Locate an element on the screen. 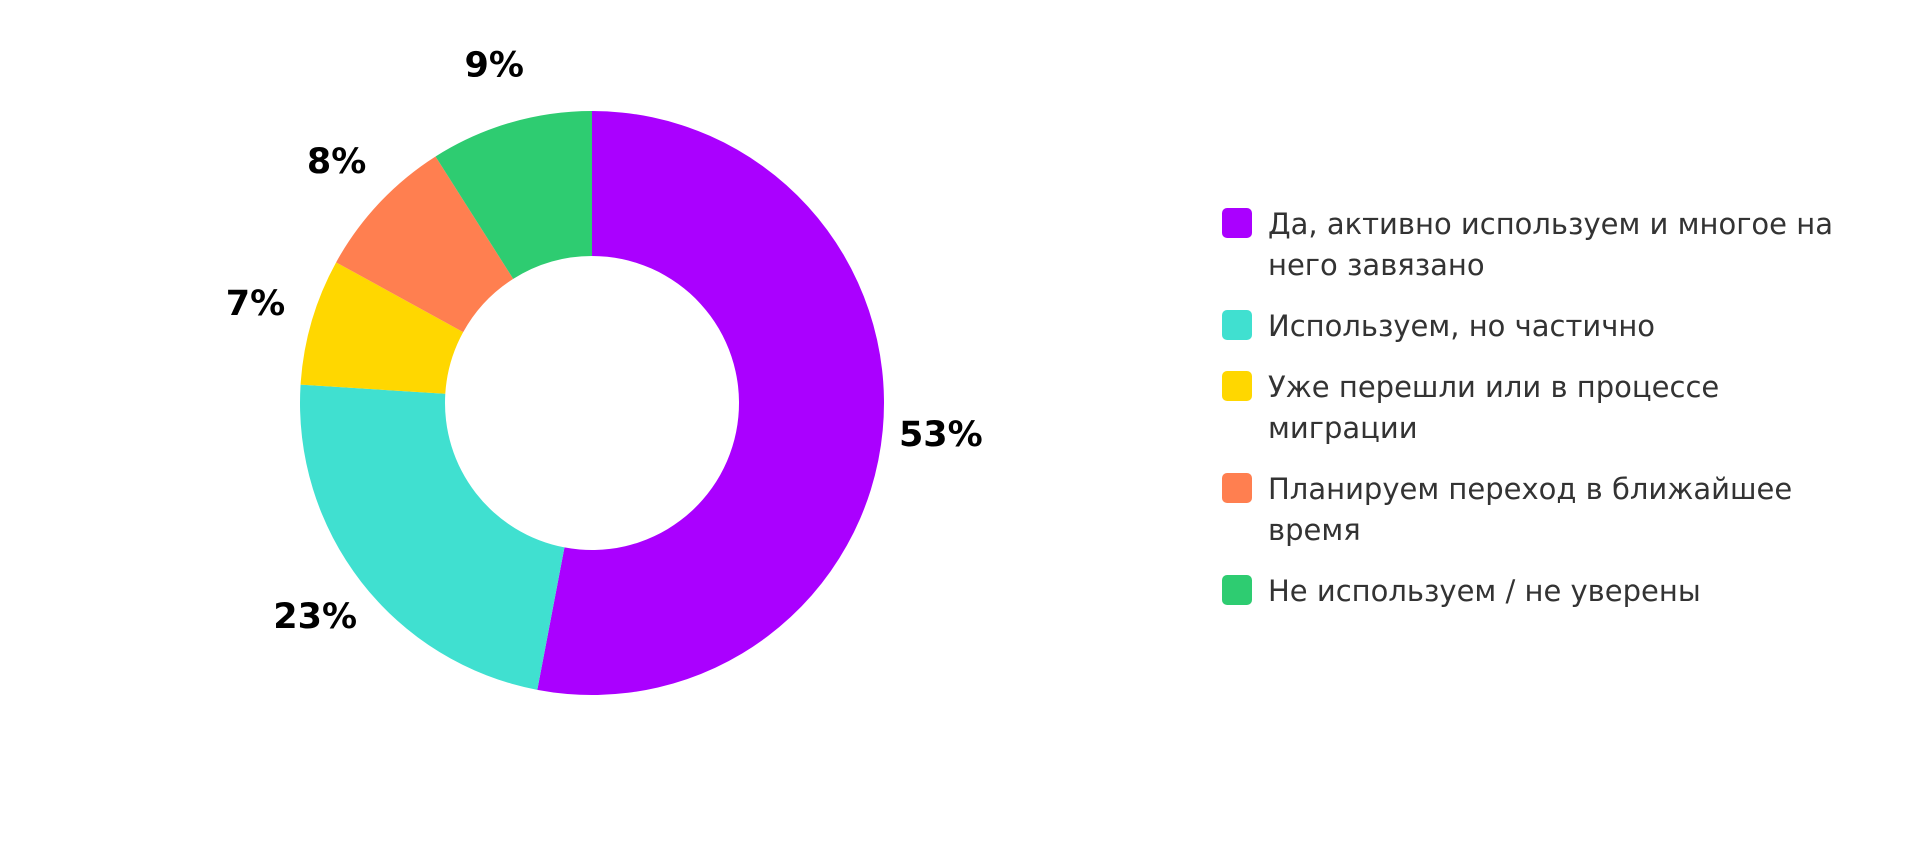  legend-label: Уже перешли или в процессе миграции is located at coordinates (1494, 407).